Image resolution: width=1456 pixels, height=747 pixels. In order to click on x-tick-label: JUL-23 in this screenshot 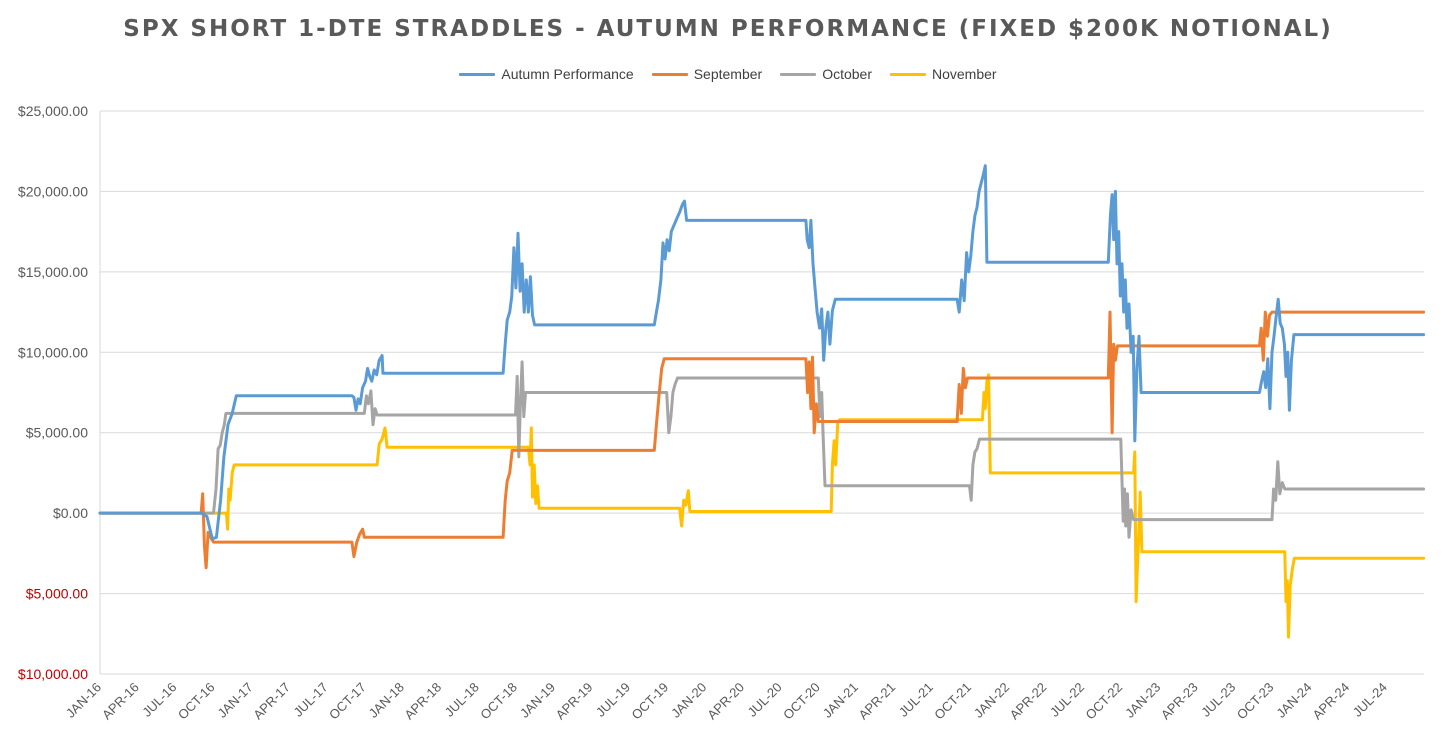, I will do `click(1218, 700)`.